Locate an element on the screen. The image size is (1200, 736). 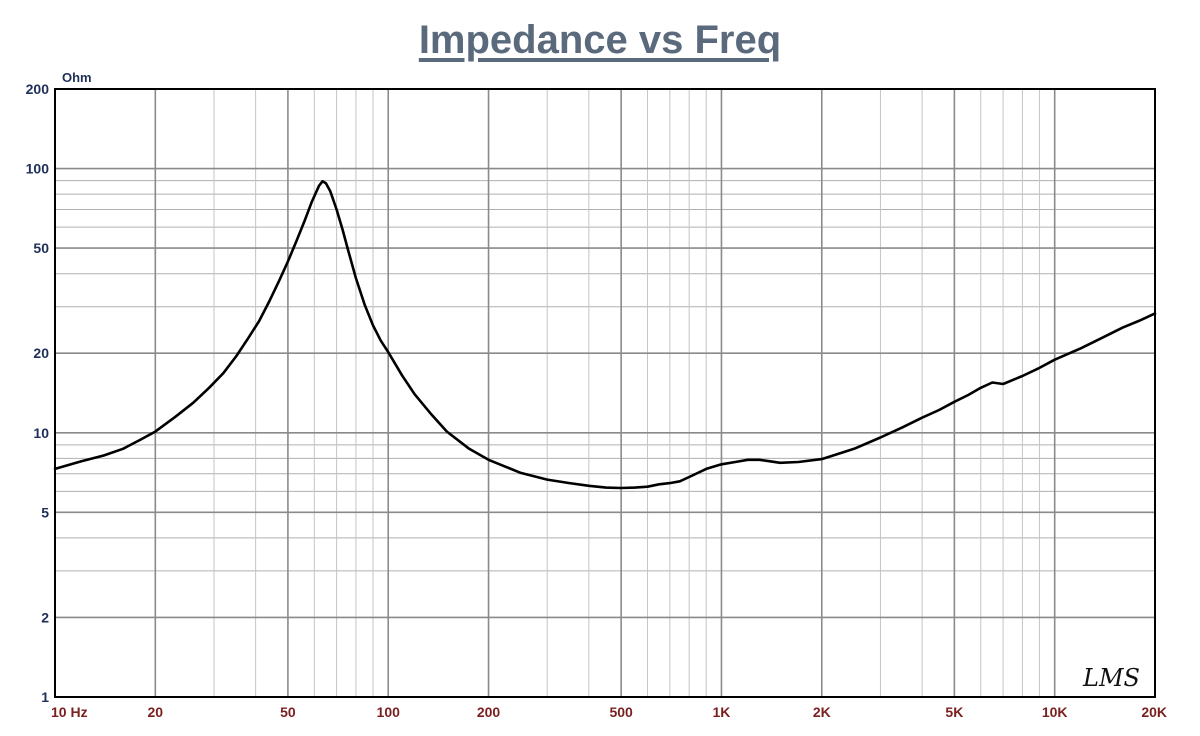
x-tick-label: 5K is located at coordinates (954, 712).